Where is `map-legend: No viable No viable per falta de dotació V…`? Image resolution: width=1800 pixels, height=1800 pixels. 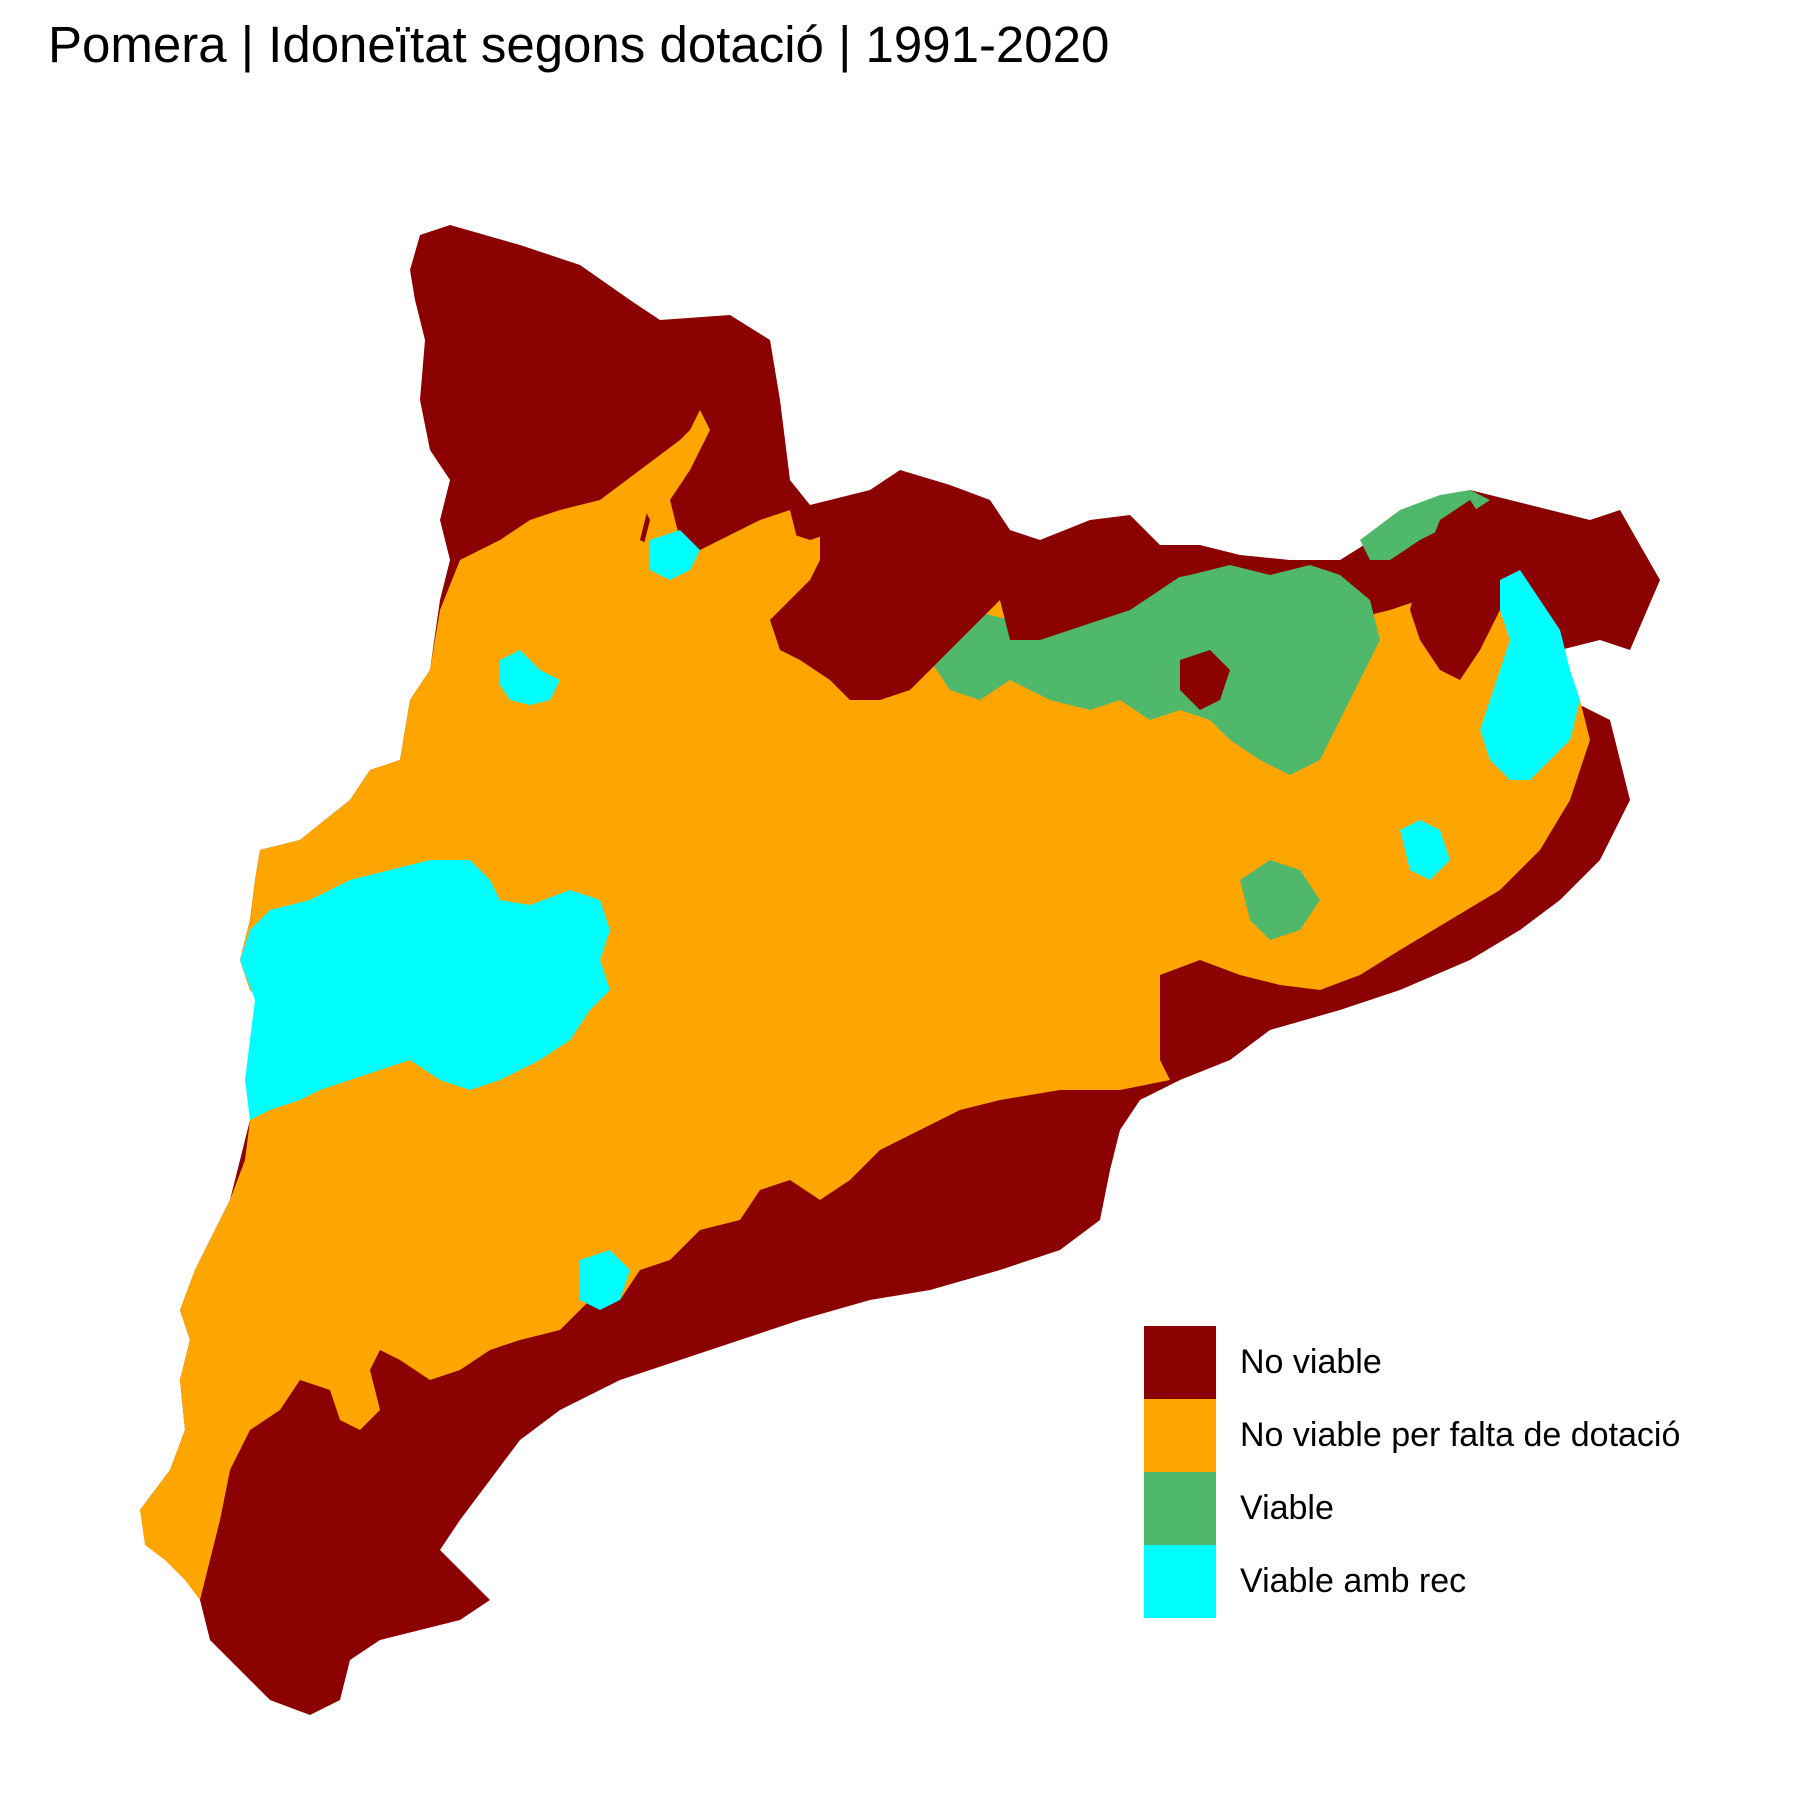
map-legend: No viable No viable per falta de dotació V… is located at coordinates (1412, 1472).